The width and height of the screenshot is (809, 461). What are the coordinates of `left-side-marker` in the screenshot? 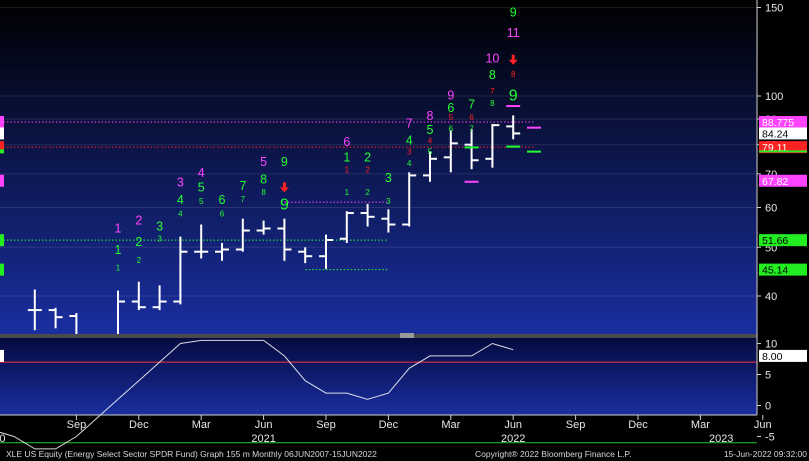 It's located at (2, 151).